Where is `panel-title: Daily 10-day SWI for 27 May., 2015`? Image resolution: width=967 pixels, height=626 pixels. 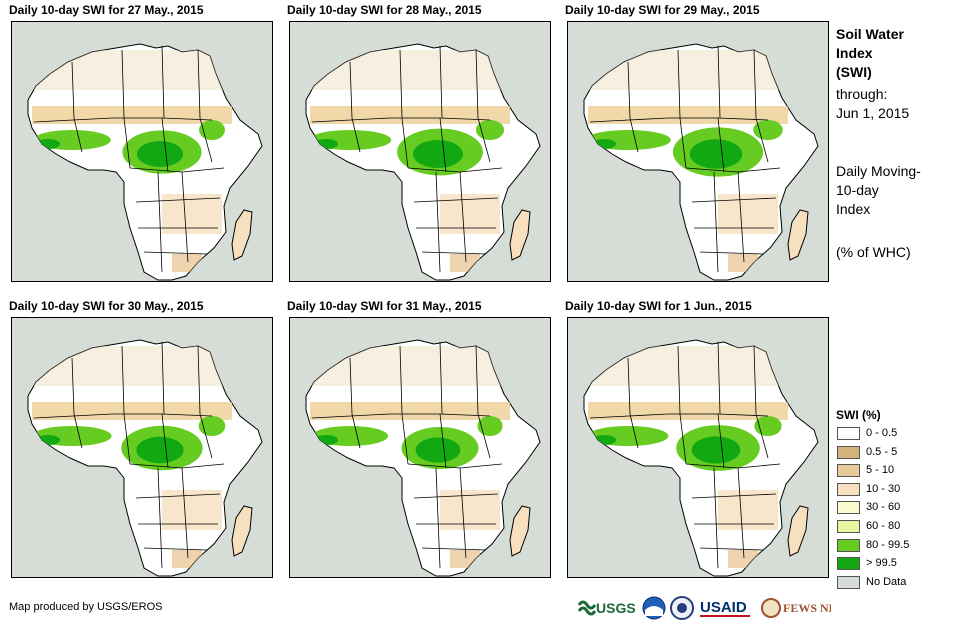 panel-title: Daily 10-day SWI for 27 May., 2015 is located at coordinates (106, 10).